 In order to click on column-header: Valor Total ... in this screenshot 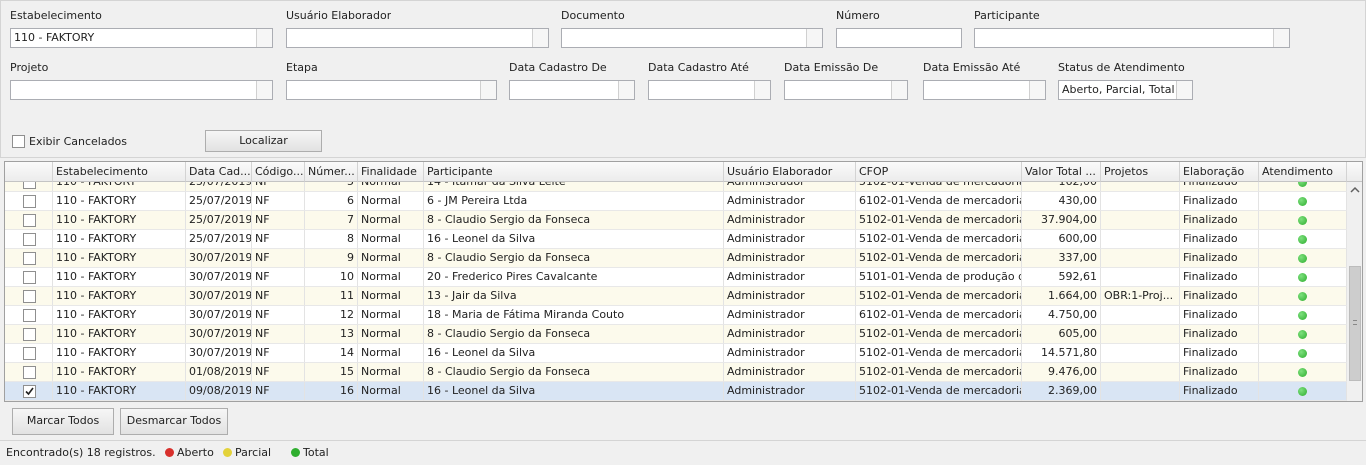, I will do `click(1061, 172)`.